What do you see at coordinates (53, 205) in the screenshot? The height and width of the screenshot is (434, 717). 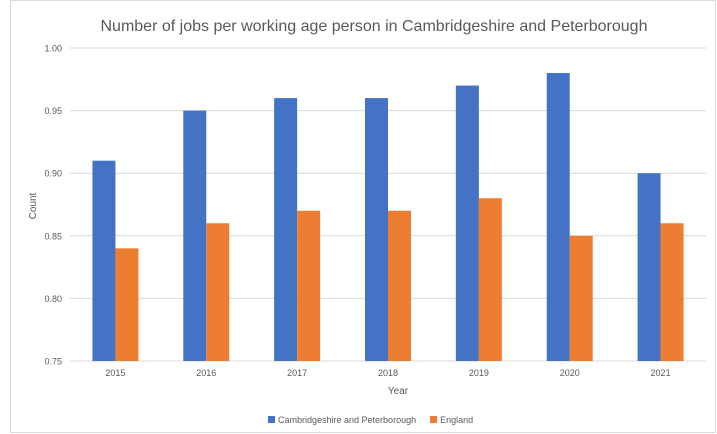 I see `y-axis-ticks: 0.75 0.80 0.85 0.90 0.95 1.00` at bounding box center [53, 205].